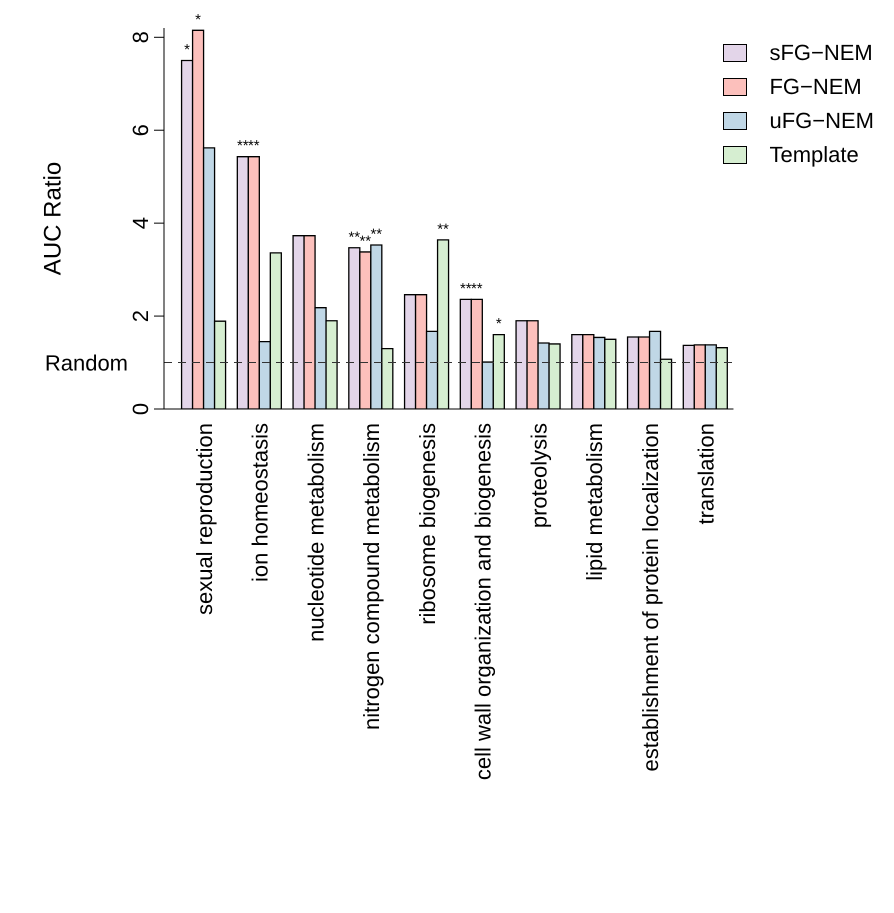  What do you see at coordinates (371, 576) in the screenshot?
I see `x-tick-label: nitrogen compound metabolism` at bounding box center [371, 576].